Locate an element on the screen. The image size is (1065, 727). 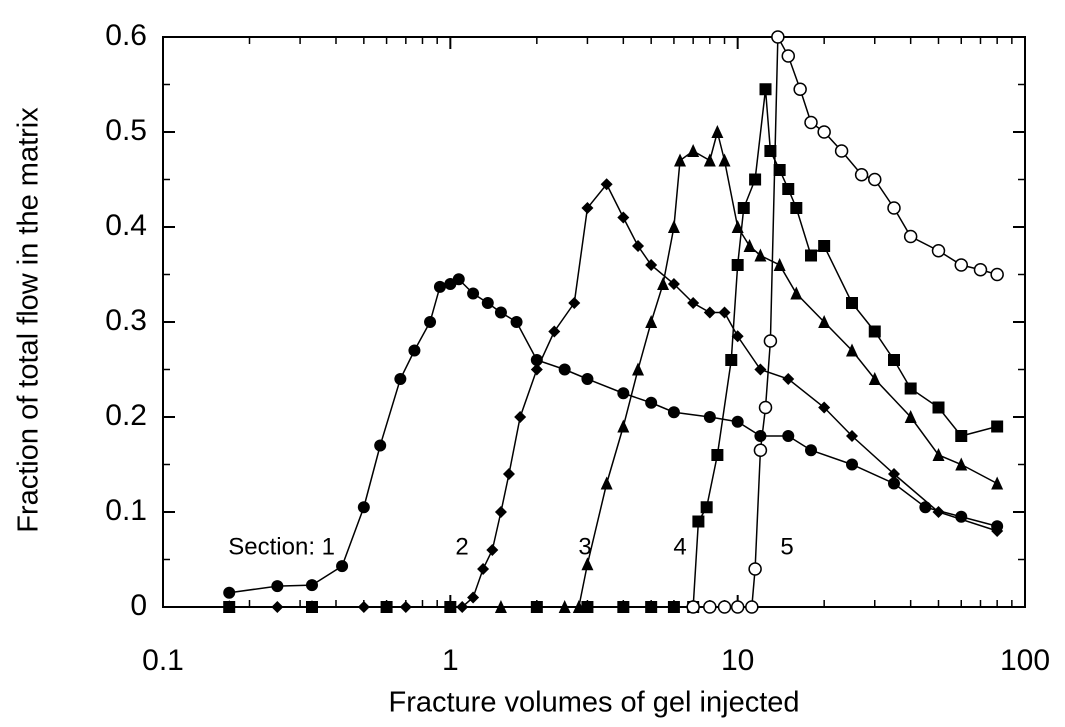
y-tick-label: 0.3 is located at coordinates (126, 320).